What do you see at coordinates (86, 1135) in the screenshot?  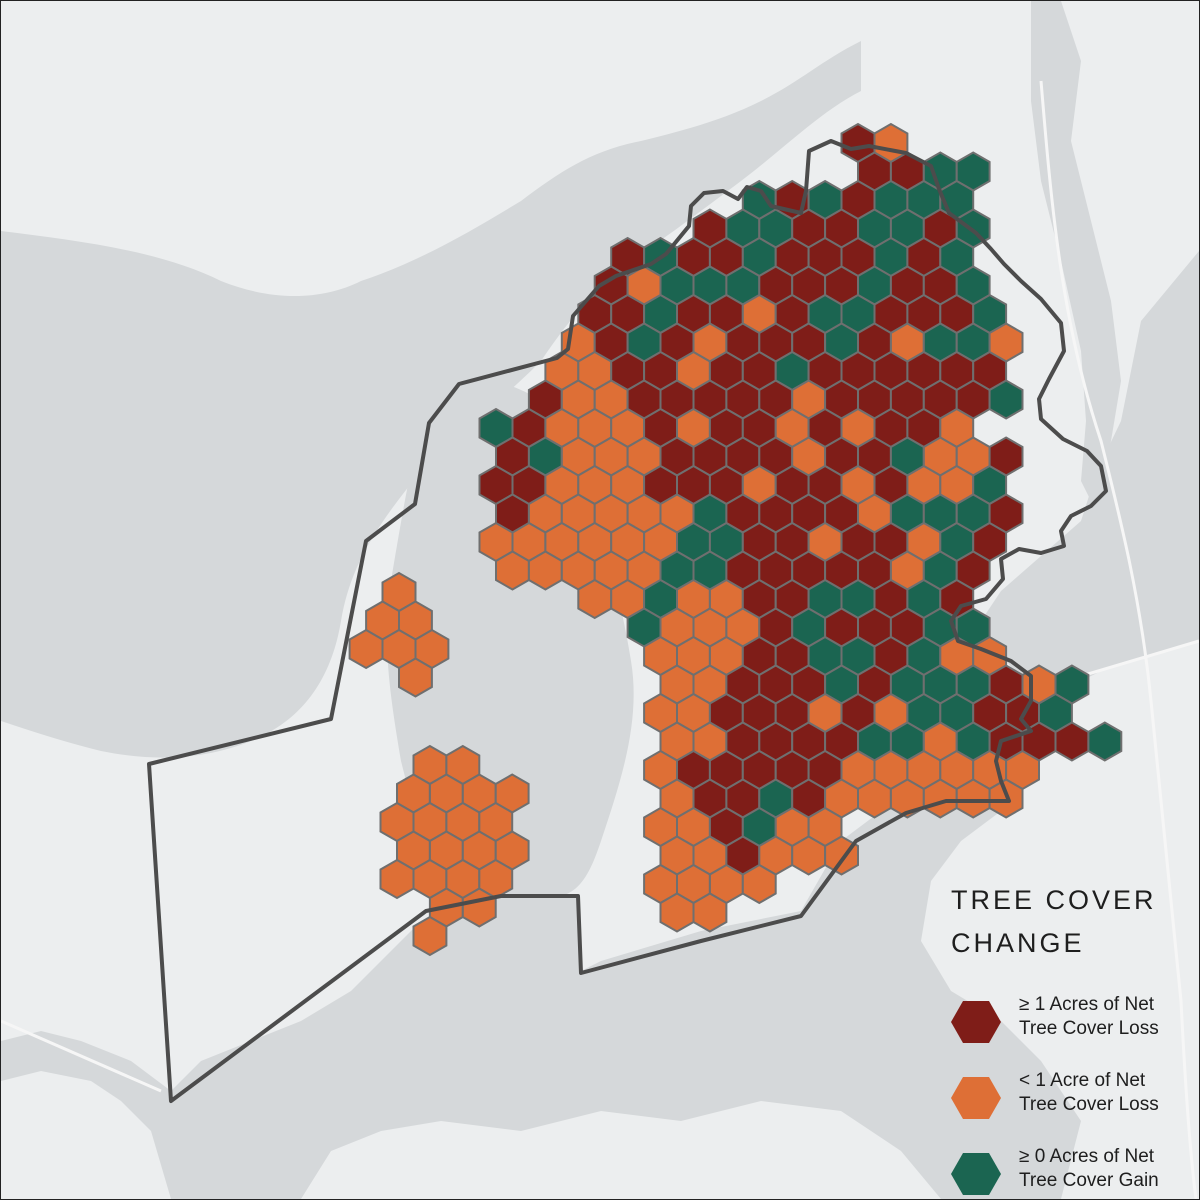 I see `land-southwest` at bounding box center [86, 1135].